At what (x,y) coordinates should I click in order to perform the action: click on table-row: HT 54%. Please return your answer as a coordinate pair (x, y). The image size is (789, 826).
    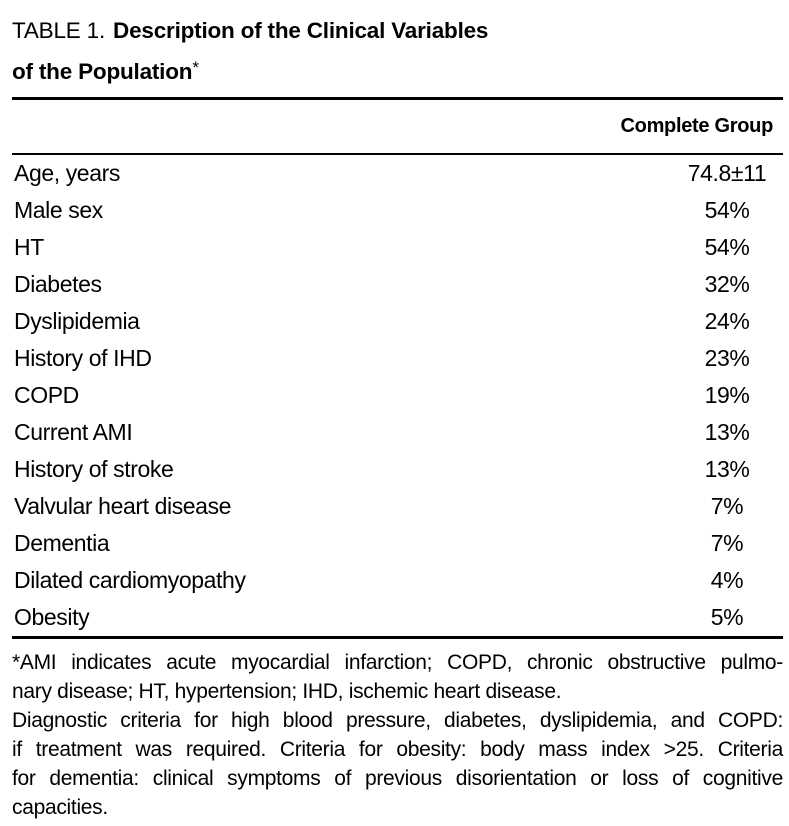
    Looking at the image, I should click on (397, 247).